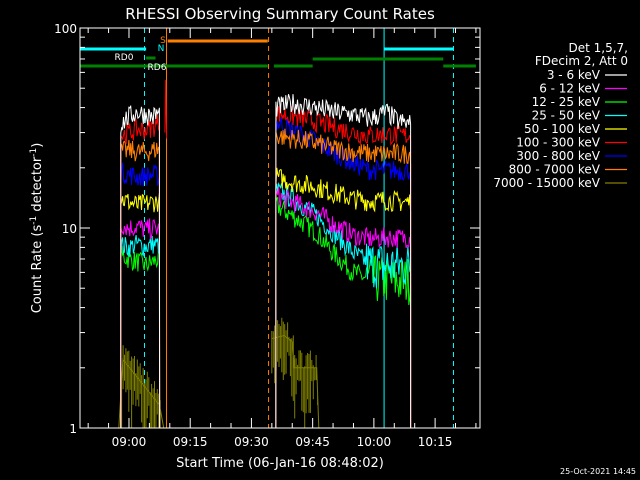 This screenshot has height=480, width=640. Describe the element at coordinates (190, 442) in the screenshot. I see `x-tick-label-1: 09:15` at that location.